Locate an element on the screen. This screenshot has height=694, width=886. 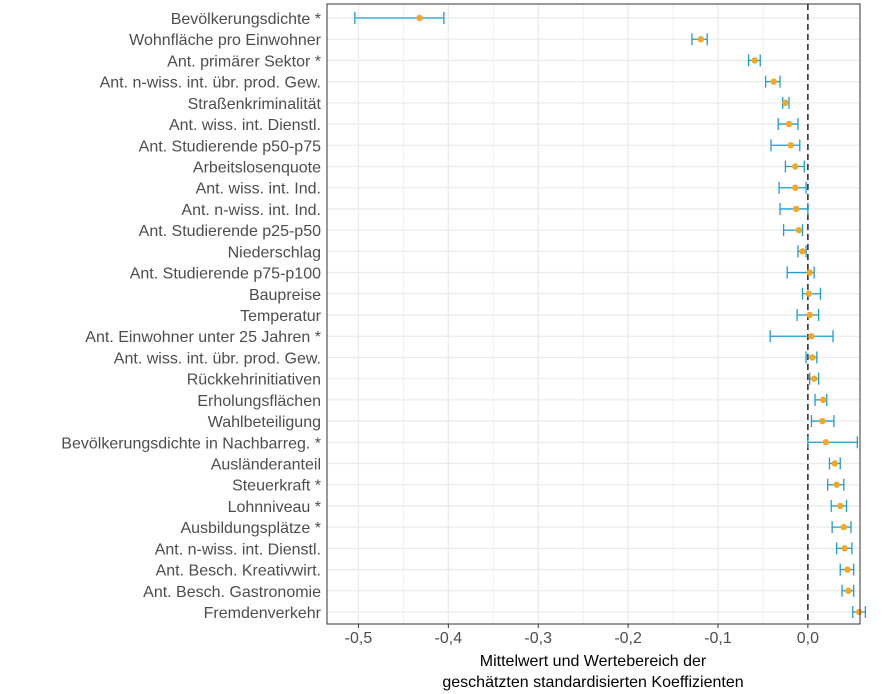
category-label: Wohnfläche pro Einwohner is located at coordinates (225, 40).